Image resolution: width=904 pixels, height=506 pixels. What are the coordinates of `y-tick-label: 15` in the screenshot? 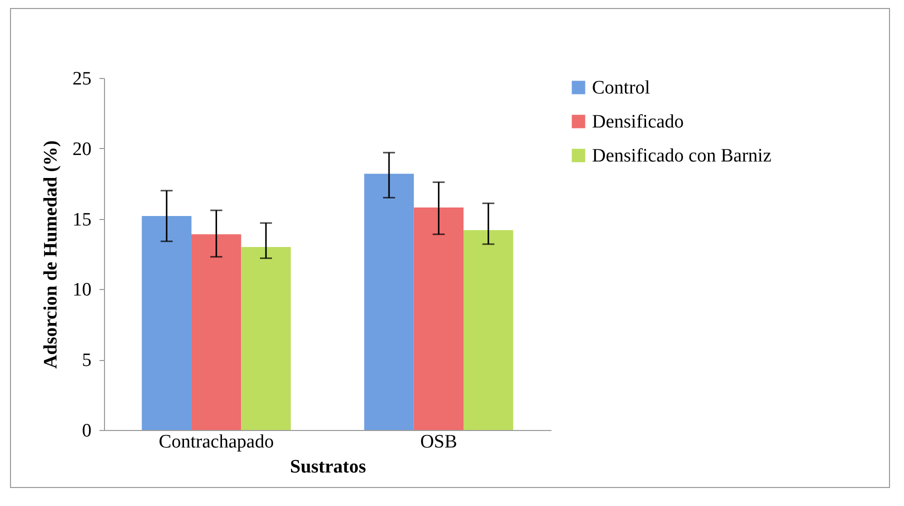 It's located at (82, 219).